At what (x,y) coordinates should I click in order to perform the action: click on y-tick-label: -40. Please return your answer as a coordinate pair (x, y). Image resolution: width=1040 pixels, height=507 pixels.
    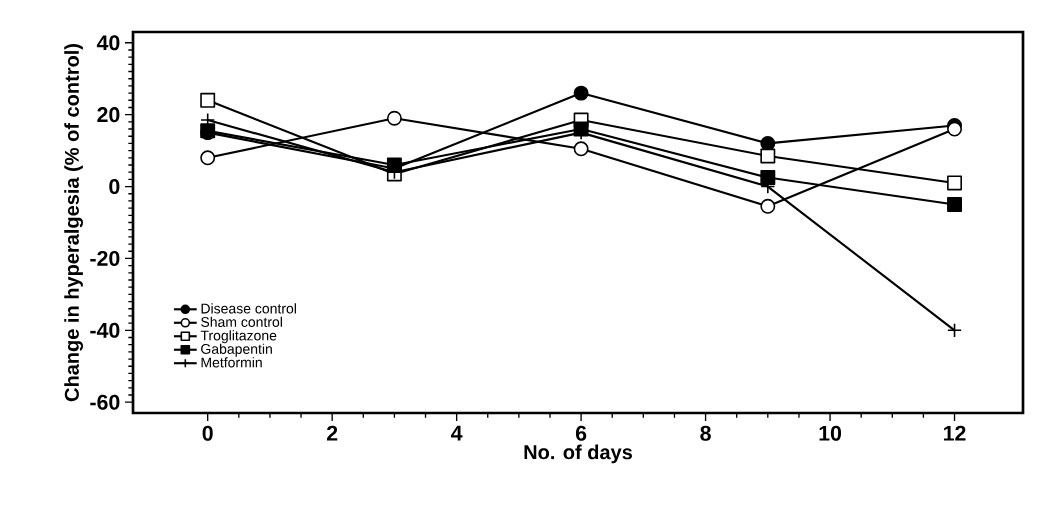
    Looking at the image, I should click on (105, 330).